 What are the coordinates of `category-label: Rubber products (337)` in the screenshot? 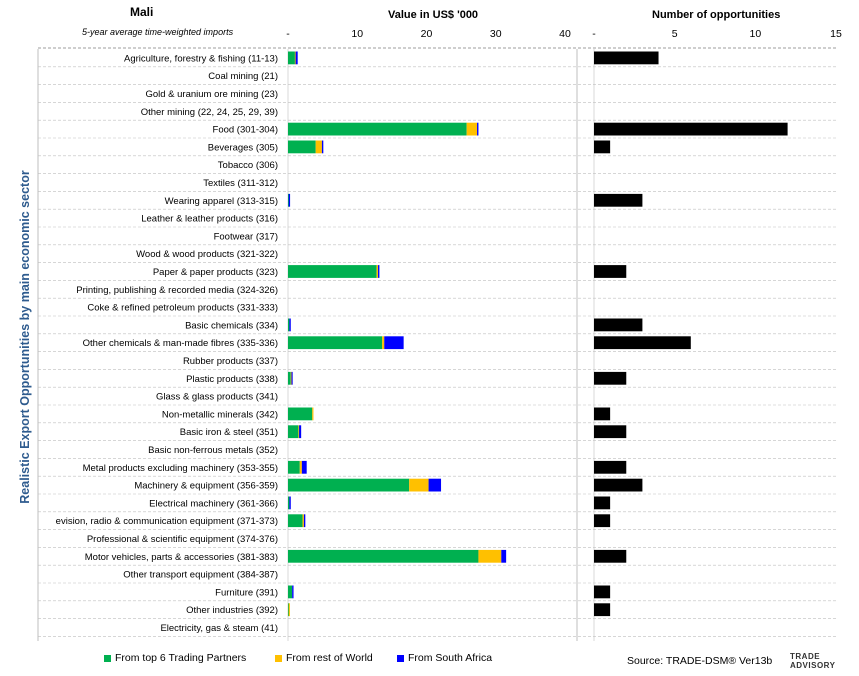 It's located at (230, 361).